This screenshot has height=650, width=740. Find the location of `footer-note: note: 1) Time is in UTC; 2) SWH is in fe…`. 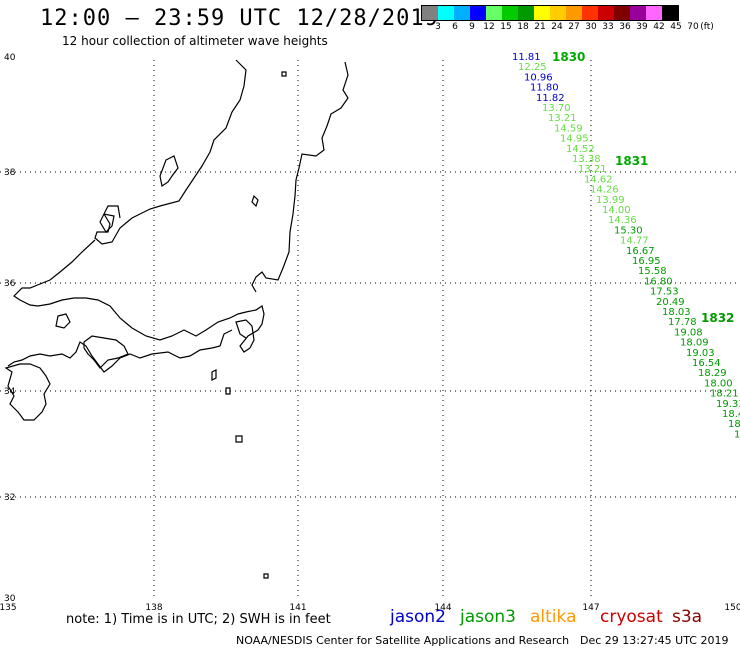

footer-note: note: 1) Time is in UTC; 2) SWH is in fe… is located at coordinates (198, 619).